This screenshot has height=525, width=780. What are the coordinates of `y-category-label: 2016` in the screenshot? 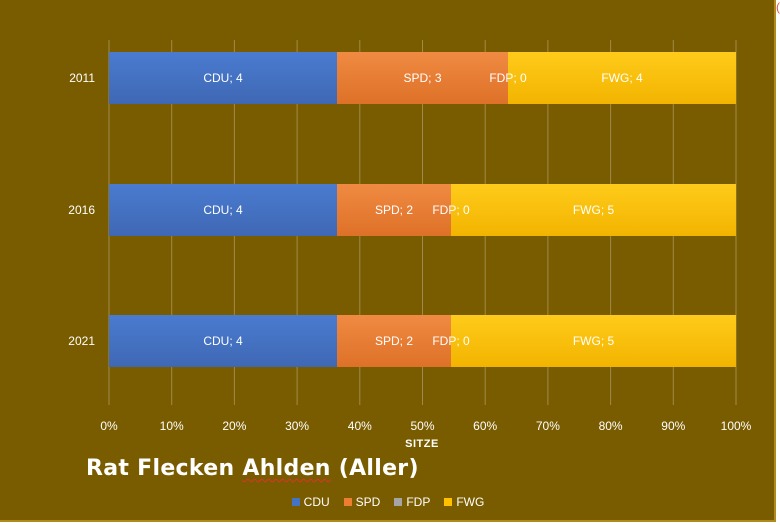 It's located at (81, 210).